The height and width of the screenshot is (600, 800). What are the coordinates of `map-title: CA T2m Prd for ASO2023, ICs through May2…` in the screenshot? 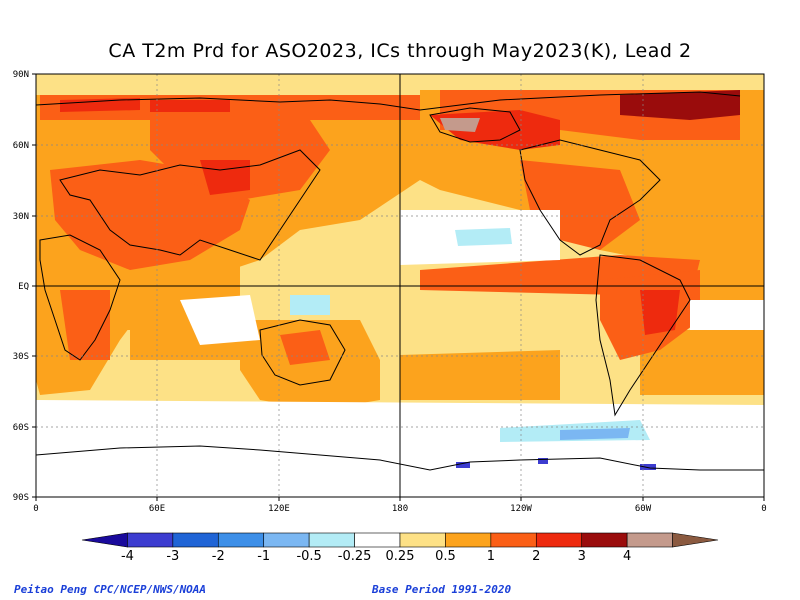 It's located at (400, 51).